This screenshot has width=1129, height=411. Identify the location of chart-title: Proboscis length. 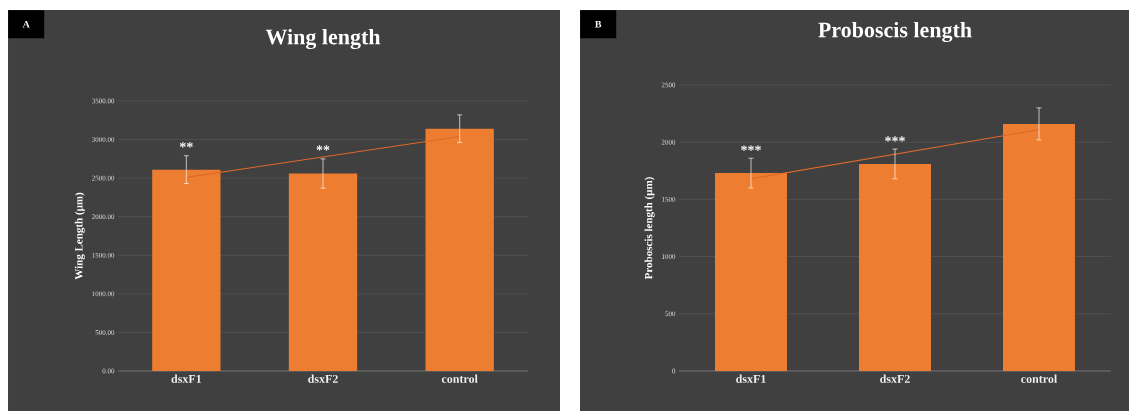
(895, 32).